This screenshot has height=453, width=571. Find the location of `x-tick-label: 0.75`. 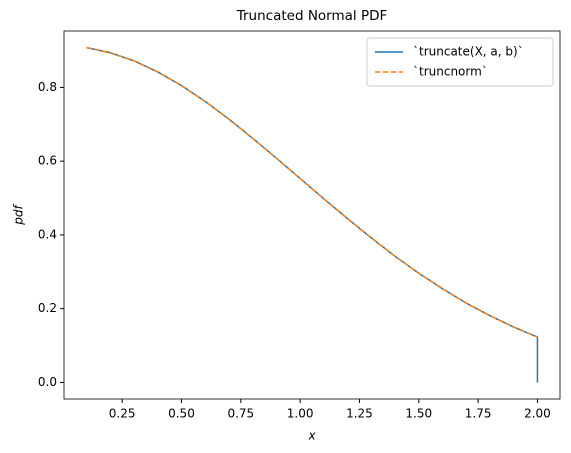

x-tick-label: 0.75 is located at coordinates (240, 414).